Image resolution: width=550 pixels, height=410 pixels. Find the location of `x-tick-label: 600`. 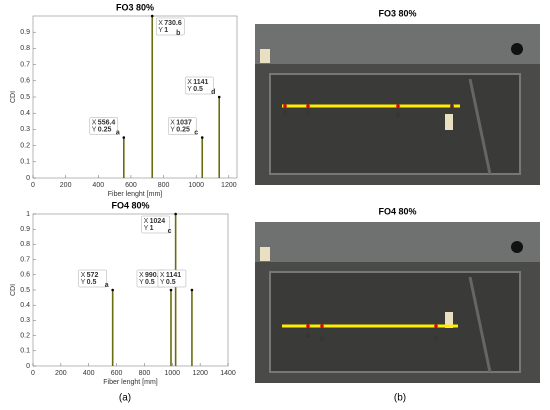

x-tick-label: 600 is located at coordinates (131, 185).